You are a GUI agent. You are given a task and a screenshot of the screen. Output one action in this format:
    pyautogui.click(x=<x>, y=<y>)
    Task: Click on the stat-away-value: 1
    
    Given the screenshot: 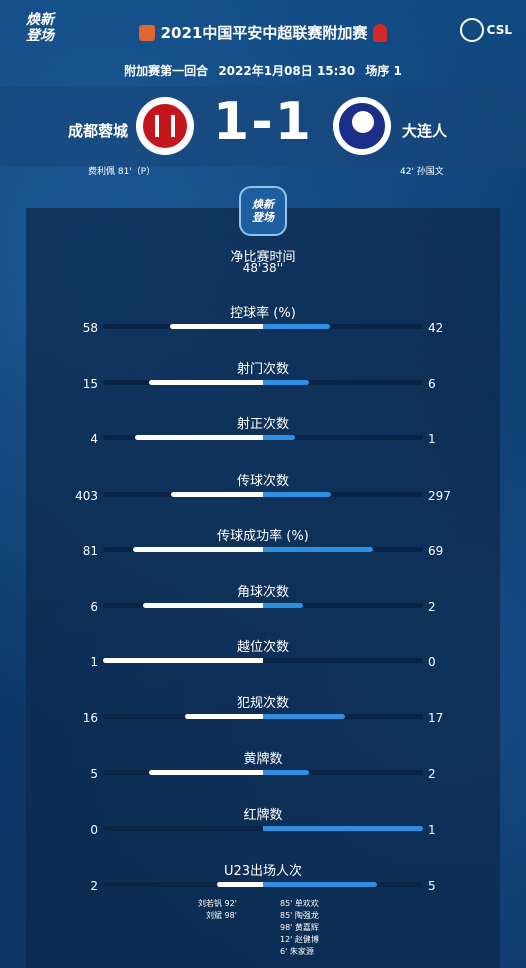 What is the action you would take?
    pyautogui.click(x=432, y=439)
    